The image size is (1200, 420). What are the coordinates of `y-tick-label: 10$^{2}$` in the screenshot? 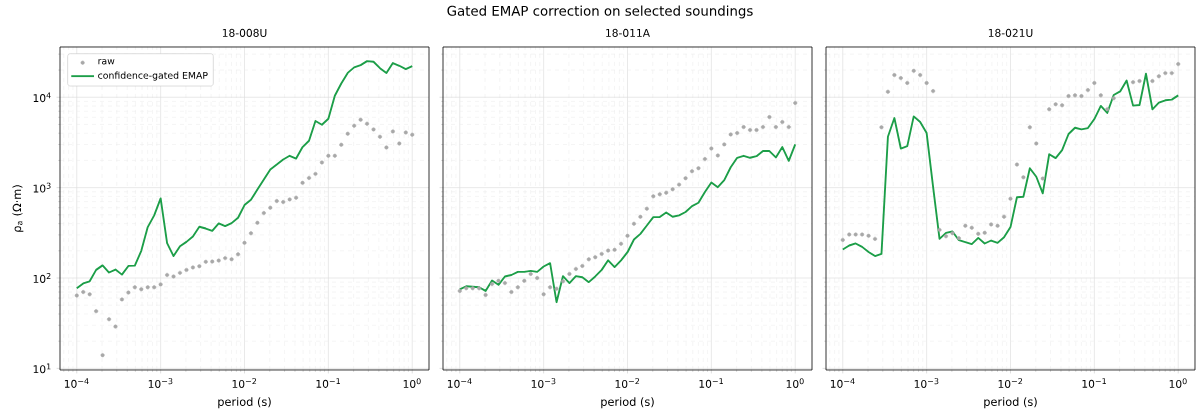 It's located at (42, 278).